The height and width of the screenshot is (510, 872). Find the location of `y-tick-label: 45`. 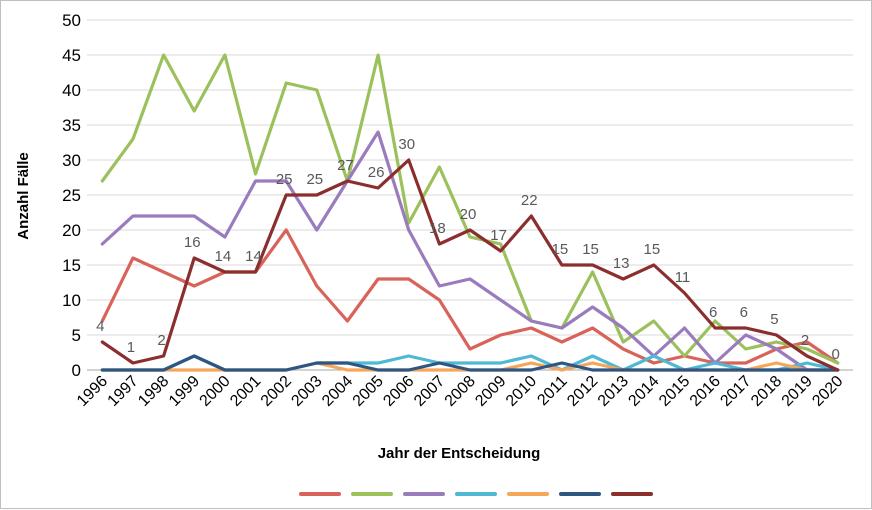

y-tick-label: 45 is located at coordinates (71, 55).